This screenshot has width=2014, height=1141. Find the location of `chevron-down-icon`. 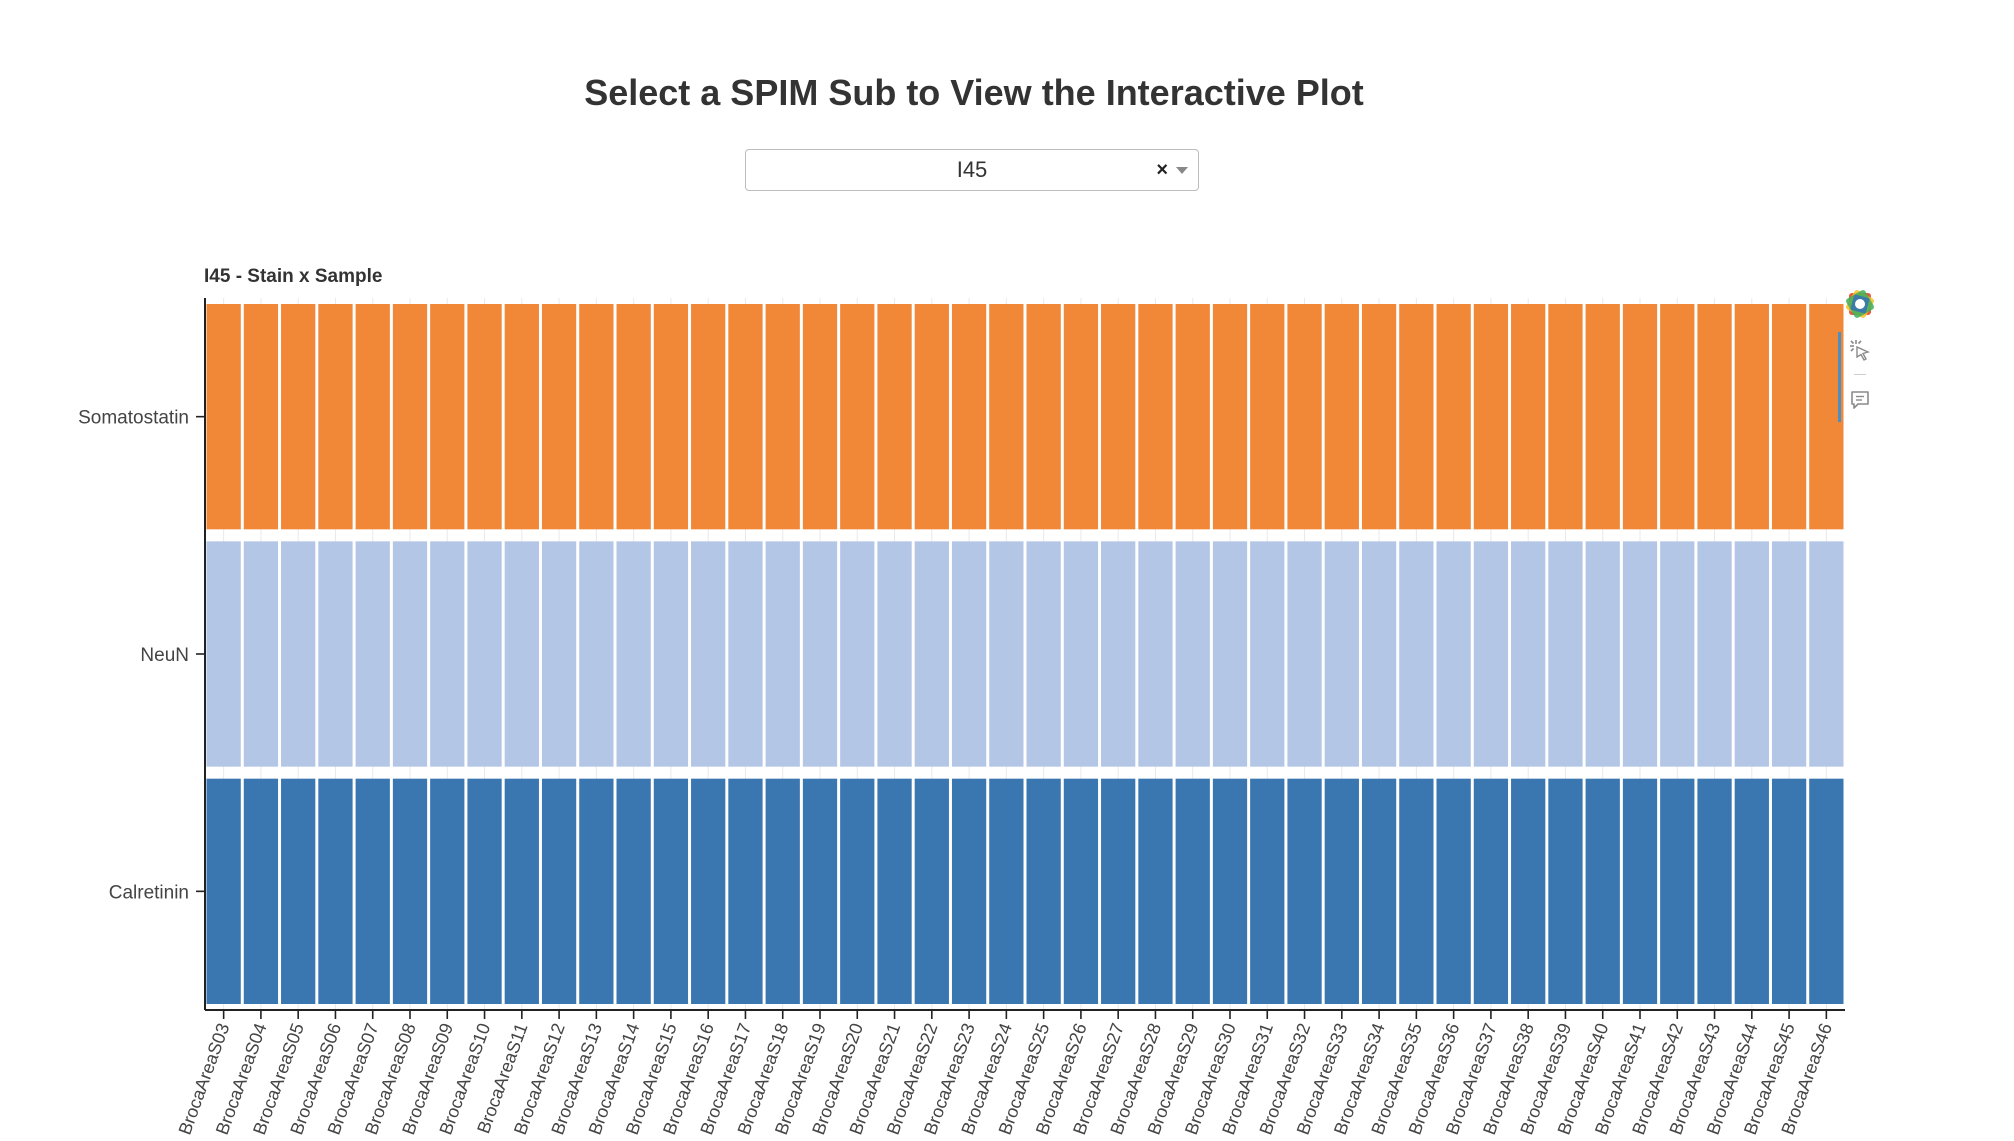

chevron-down-icon is located at coordinates (1182, 170).